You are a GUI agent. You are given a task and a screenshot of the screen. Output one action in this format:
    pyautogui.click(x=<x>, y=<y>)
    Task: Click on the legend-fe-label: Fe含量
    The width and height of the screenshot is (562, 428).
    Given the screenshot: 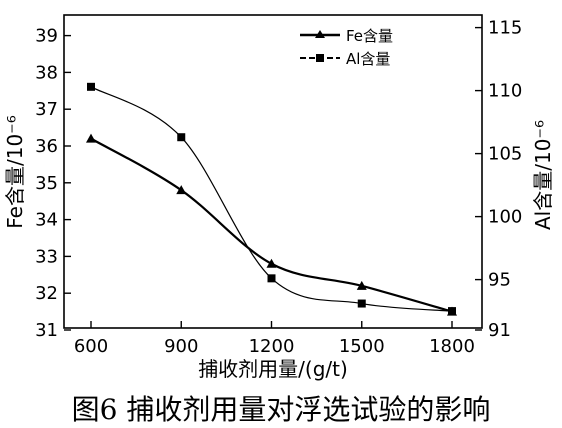 What is the action you would take?
    pyautogui.click(x=369, y=36)
    